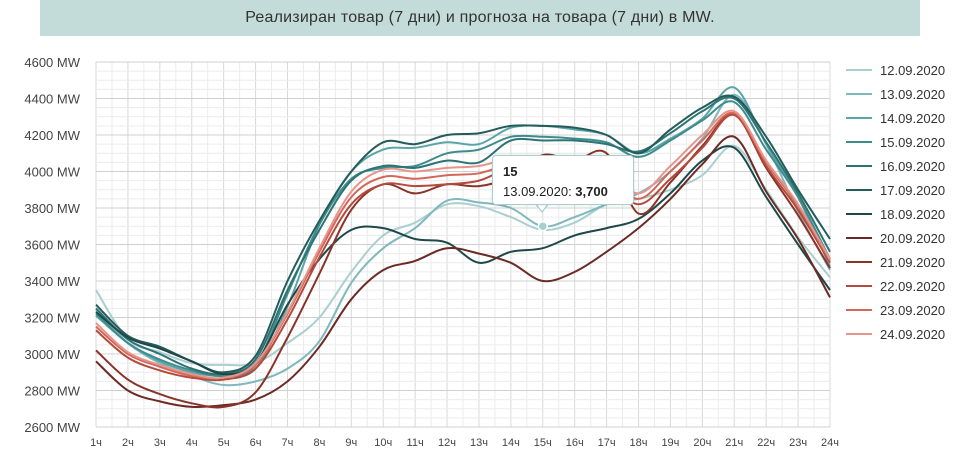 This screenshot has height=452, width=960. What do you see at coordinates (192, 443) in the screenshot?
I see `x-tick-label: 4ч` at bounding box center [192, 443].